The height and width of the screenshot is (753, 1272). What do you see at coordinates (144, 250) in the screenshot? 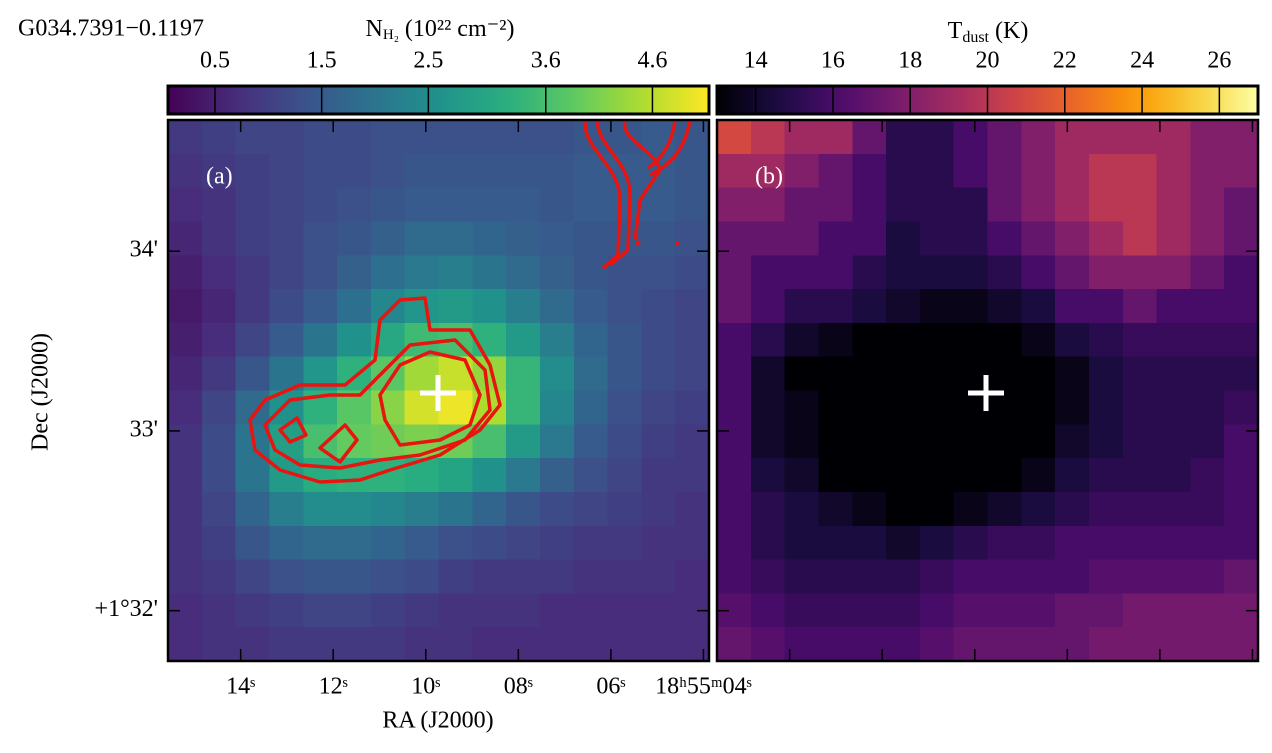
I see `y-tick-label: 34'` at bounding box center [144, 250].